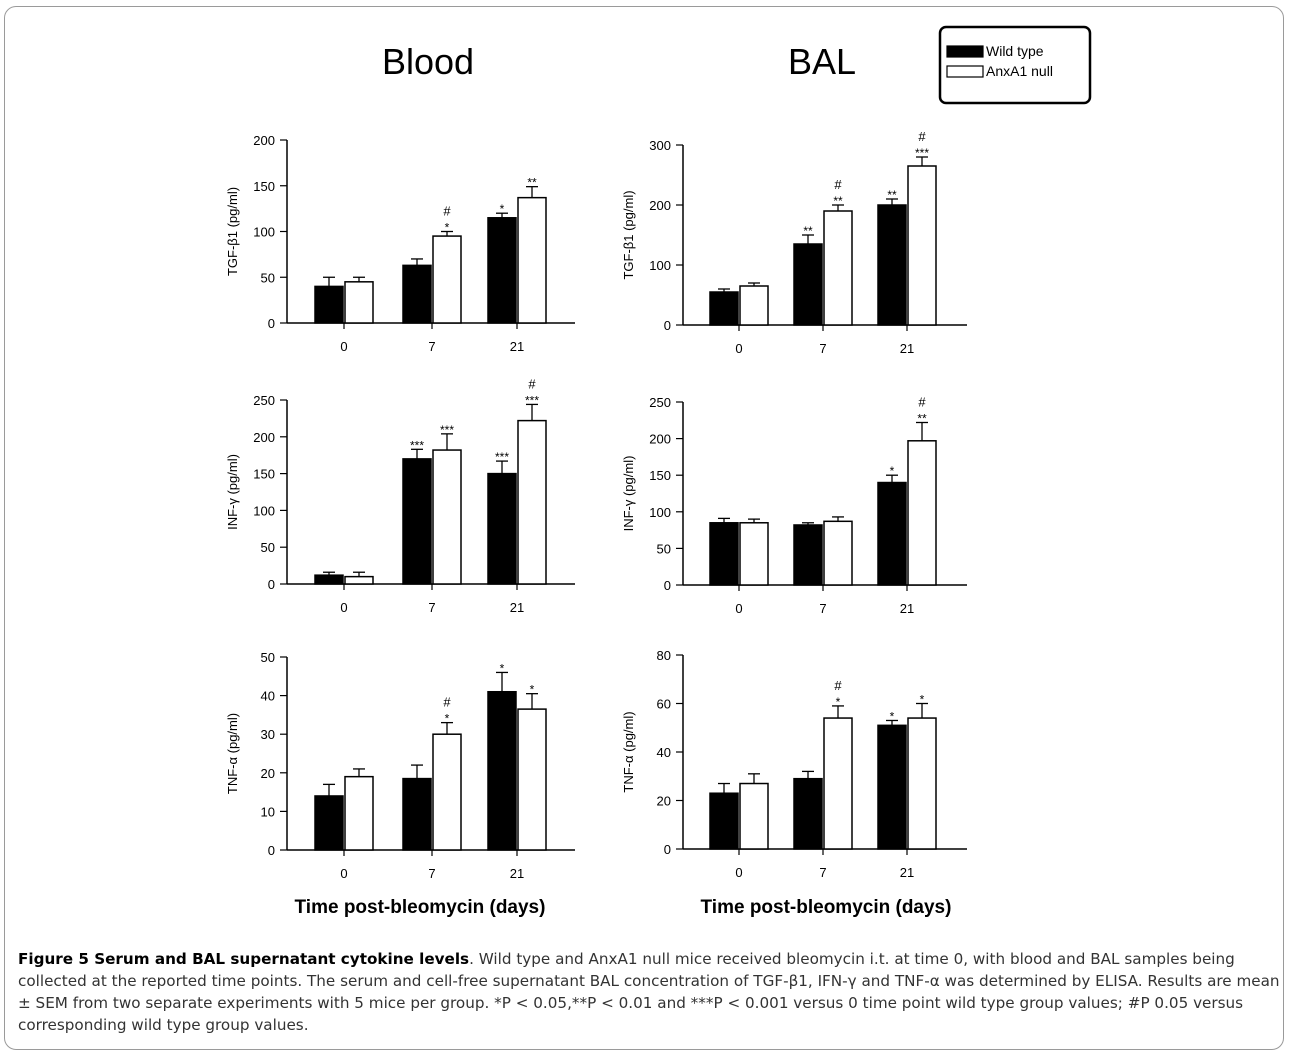 The height and width of the screenshot is (1054, 1290). Describe the element at coordinates (428, 61) in the screenshot. I see `column-title-blood: Blood` at that location.